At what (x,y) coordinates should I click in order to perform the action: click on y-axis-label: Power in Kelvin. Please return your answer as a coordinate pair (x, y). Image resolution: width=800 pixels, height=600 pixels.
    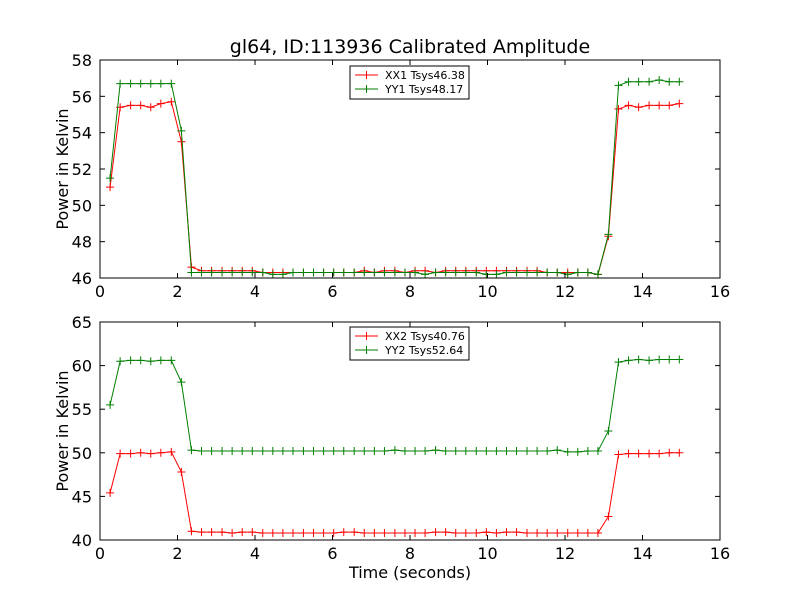
    Looking at the image, I should click on (62, 430).